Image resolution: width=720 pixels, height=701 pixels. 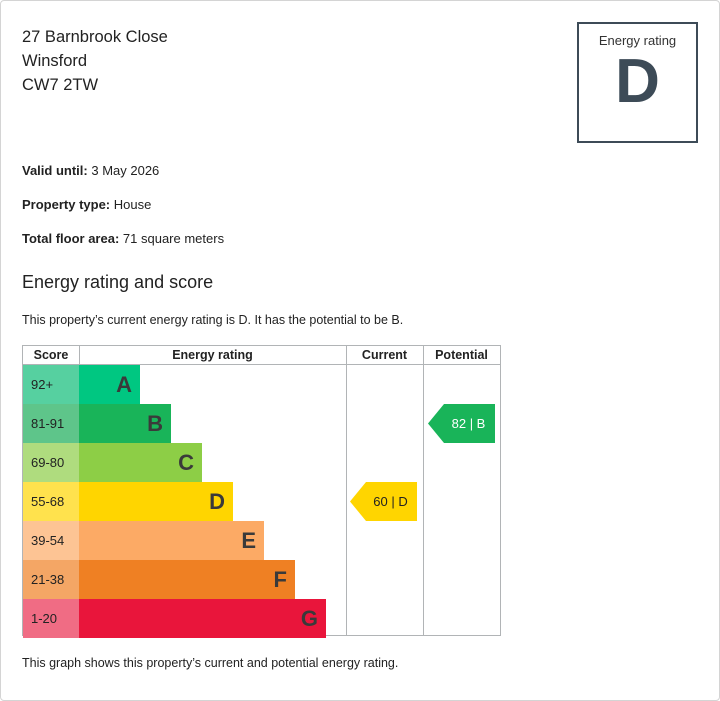 I want to click on band-bar: G, so click(x=202, y=618).